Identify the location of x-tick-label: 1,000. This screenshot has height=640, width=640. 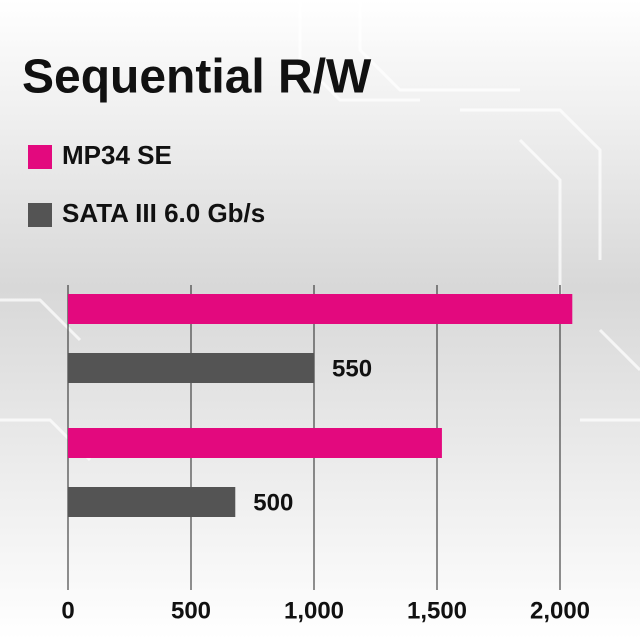
(314, 610).